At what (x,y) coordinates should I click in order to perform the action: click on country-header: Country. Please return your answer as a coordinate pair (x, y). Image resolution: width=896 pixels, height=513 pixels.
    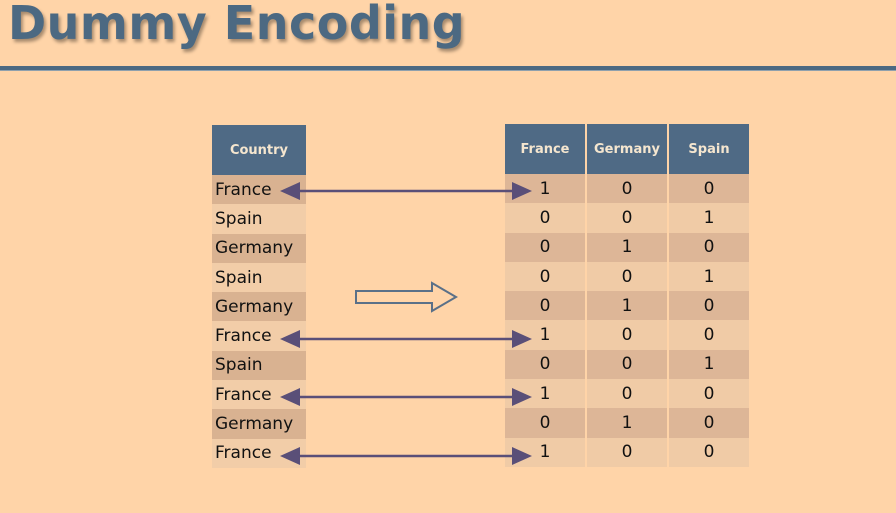
    Looking at the image, I should click on (259, 150).